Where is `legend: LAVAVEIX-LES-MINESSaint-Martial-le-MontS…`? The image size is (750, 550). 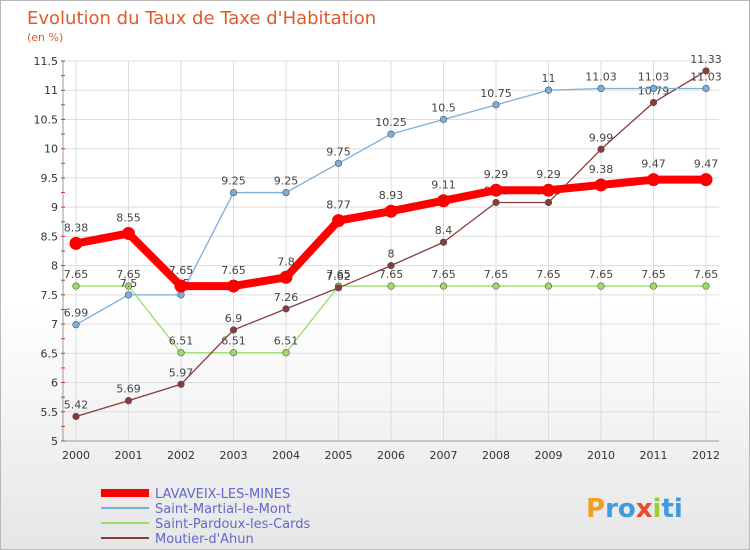 legend: LAVAVEIX-LES-MINESSaint-Martial-le-MontS… is located at coordinates (206, 517).